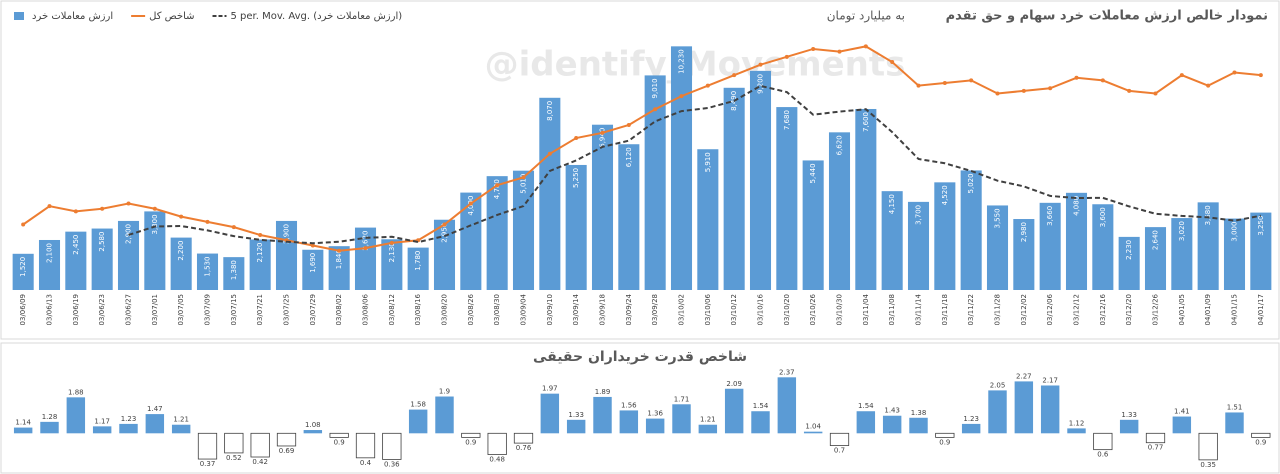 Image resolution: width=1280 pixels, height=474 pixels. Describe the element at coordinates (892, 204) in the screenshot. I see `data-label: 4,150` at that location.